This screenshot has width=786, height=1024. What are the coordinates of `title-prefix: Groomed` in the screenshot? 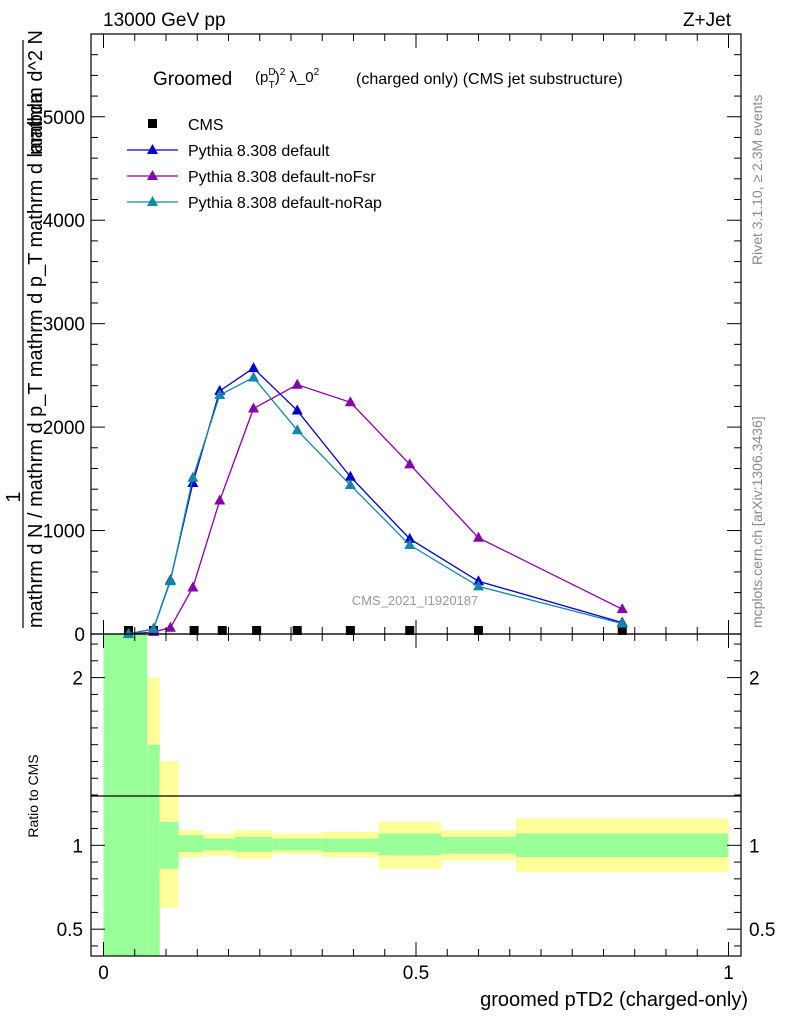 It's located at (192, 79).